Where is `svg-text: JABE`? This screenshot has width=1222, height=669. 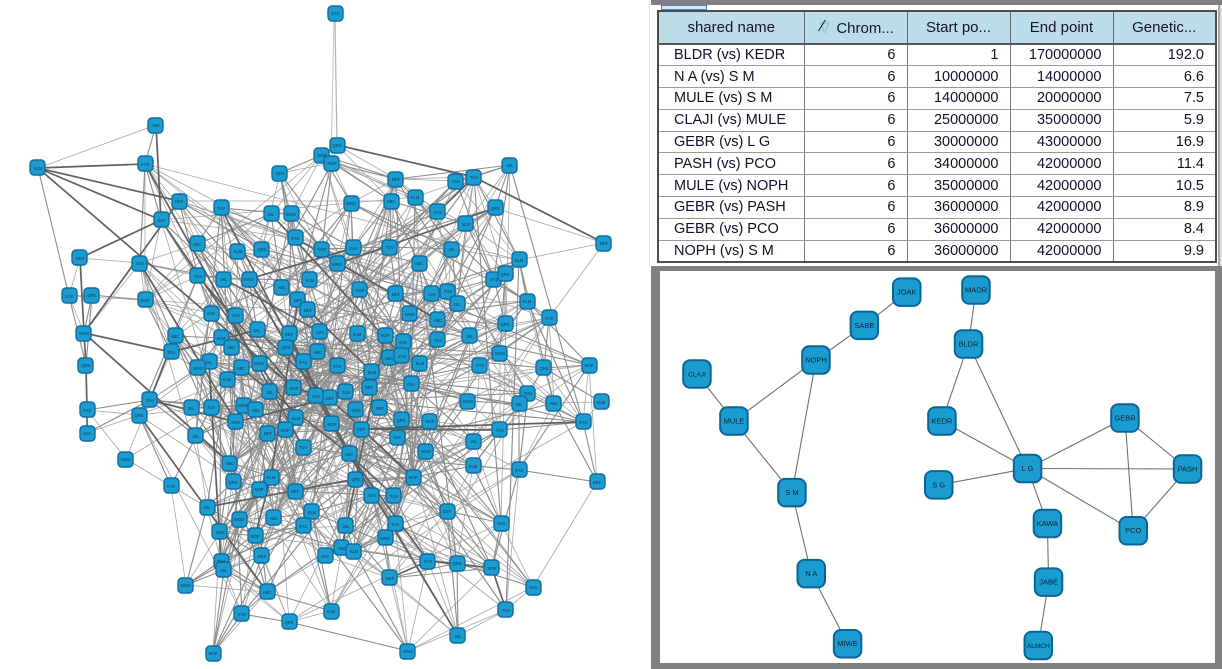 svg-text: JABE is located at coordinates (1048, 582).